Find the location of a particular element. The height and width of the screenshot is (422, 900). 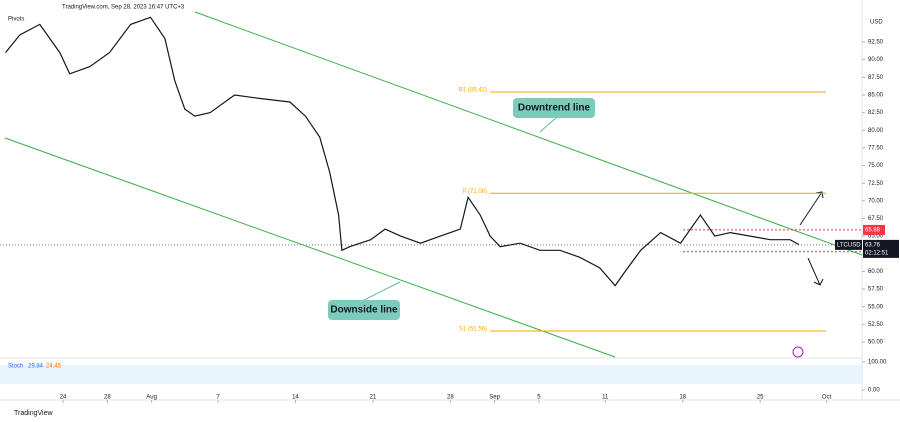

y-tick-label: 65.00 is located at coordinates (876, 237).